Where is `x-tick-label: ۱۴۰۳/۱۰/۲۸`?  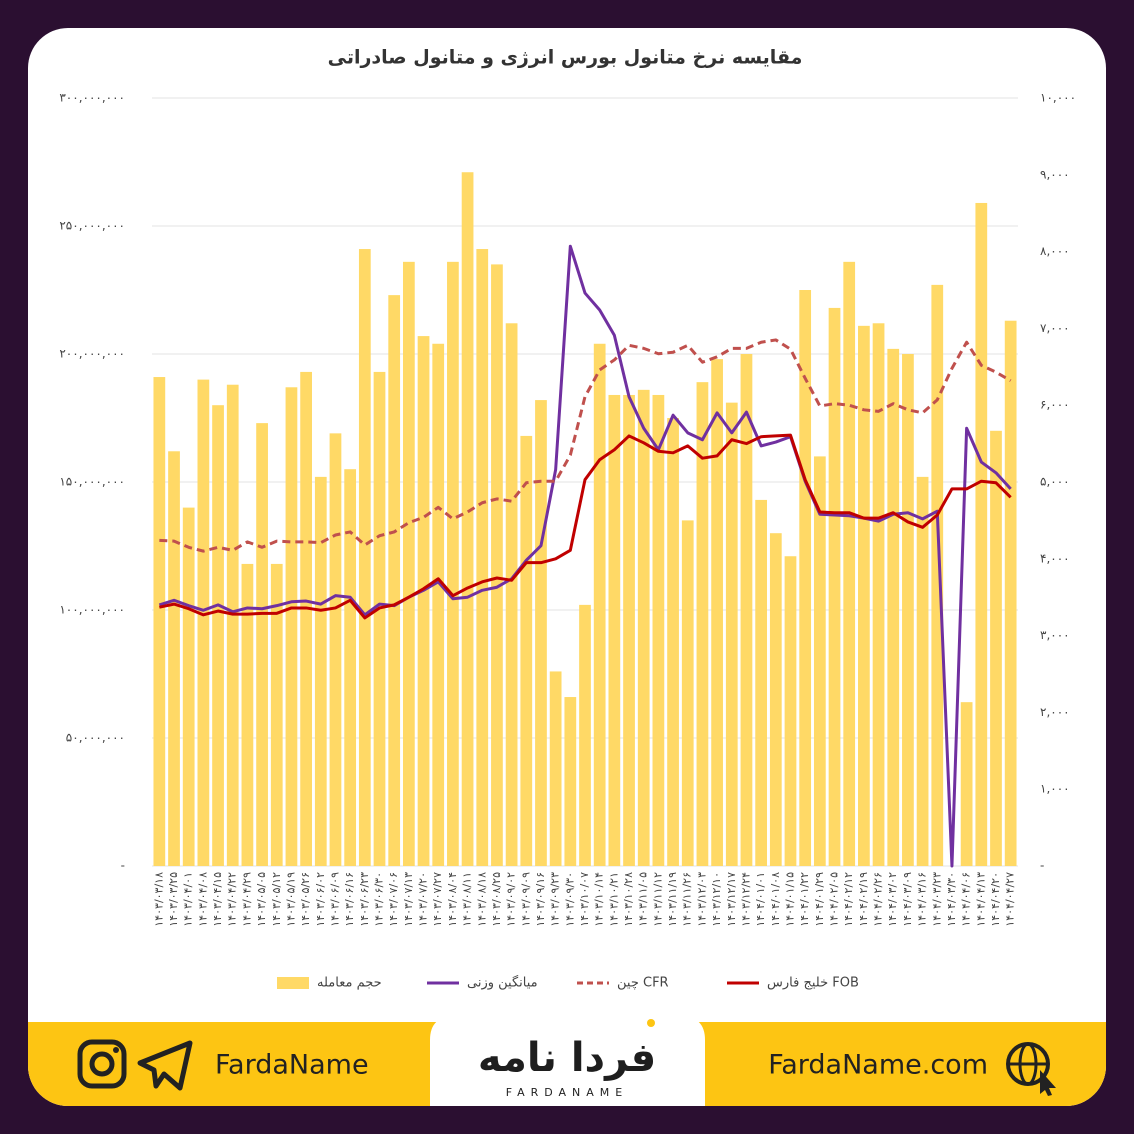 x-tick-label: ۱۴۰۳/۱۰/۲۸ is located at coordinates (628, 899).